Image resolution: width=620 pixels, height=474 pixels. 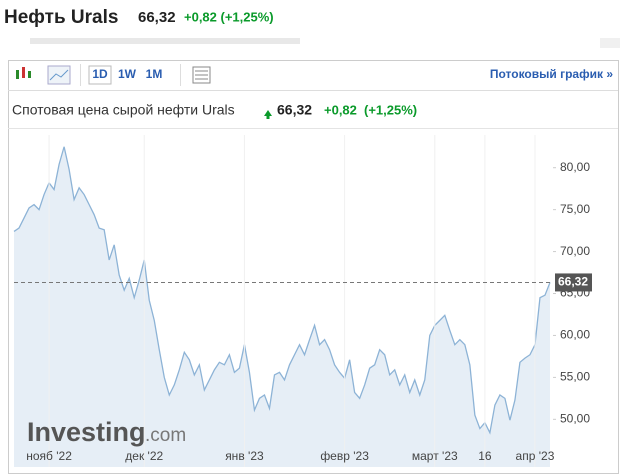 I want to click on x-tick-label: дек '22, so click(x=144, y=456).